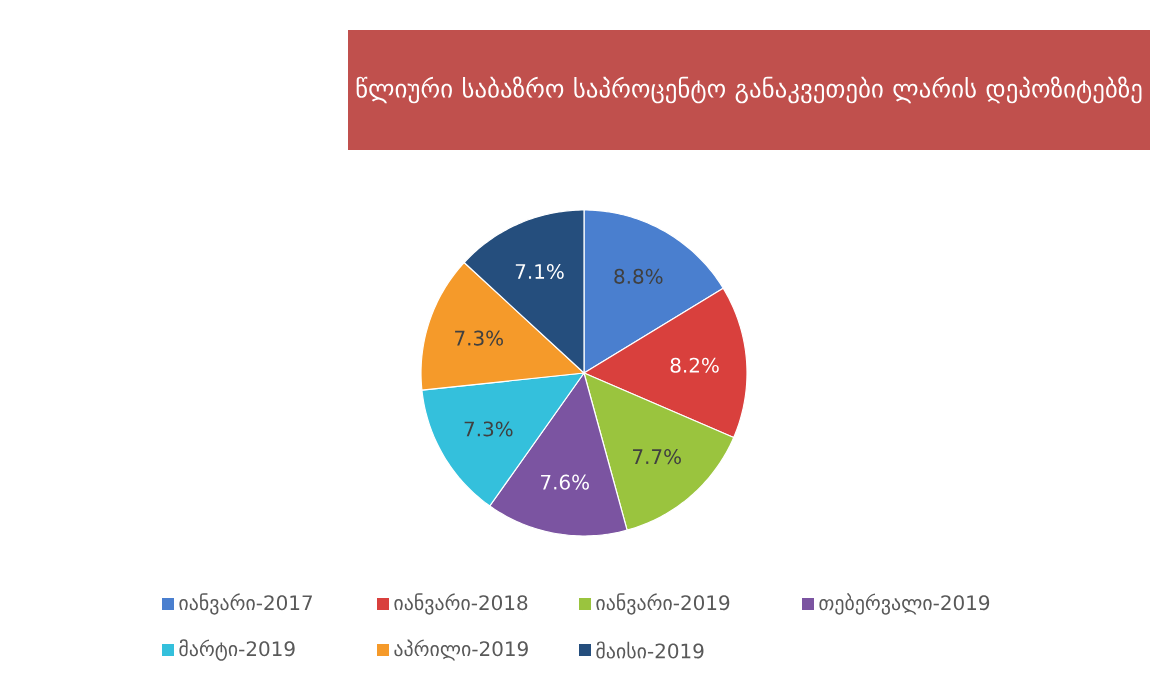 The height and width of the screenshot is (675, 1154). What do you see at coordinates (237, 650) in the screenshot?
I see `legend-label: მარტი-2019` at bounding box center [237, 650].